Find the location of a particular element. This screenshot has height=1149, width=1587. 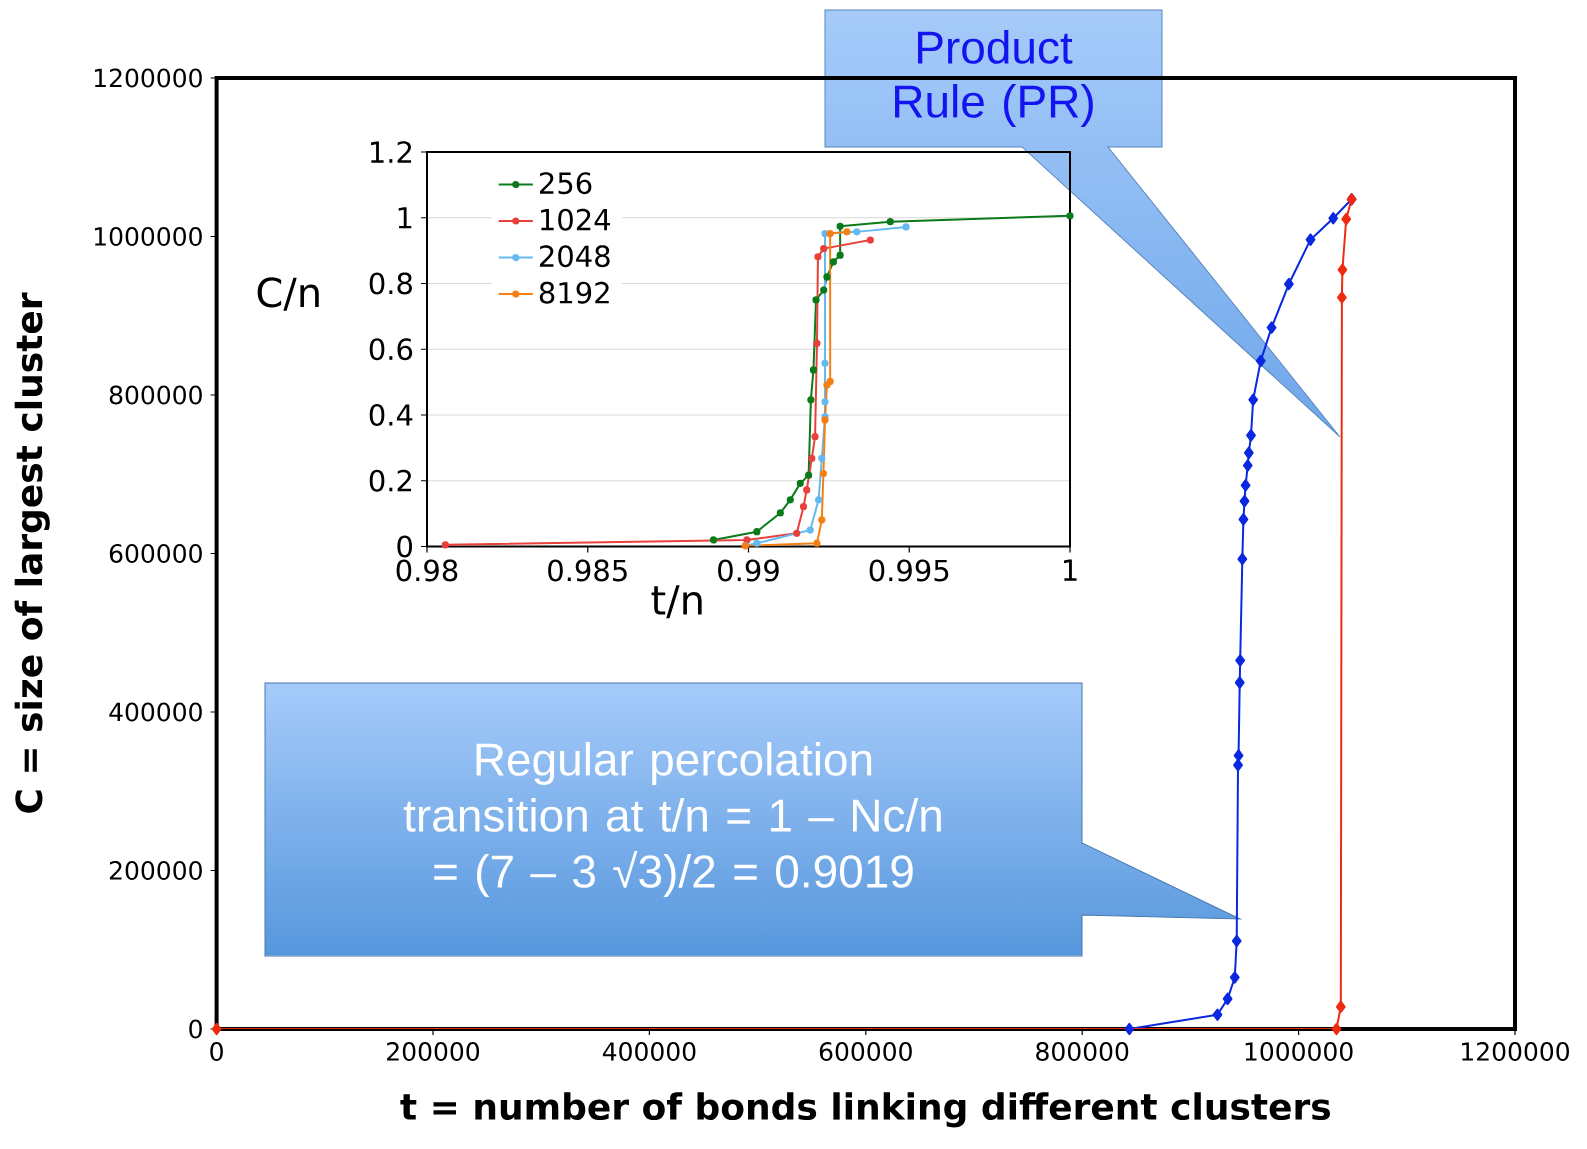

y-tick-label: 1.2 is located at coordinates (391, 152).